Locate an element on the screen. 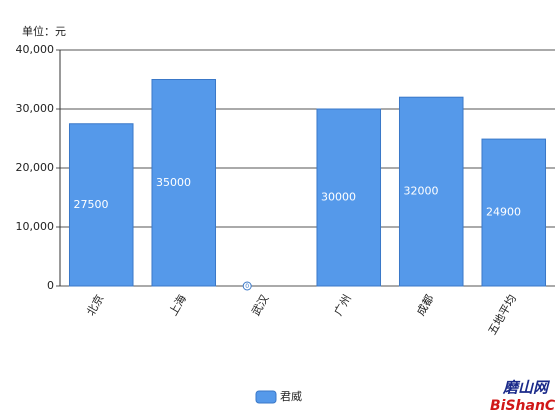 The height and width of the screenshot is (416, 555). watermark: 磨山网 is located at coordinates (526, 388).